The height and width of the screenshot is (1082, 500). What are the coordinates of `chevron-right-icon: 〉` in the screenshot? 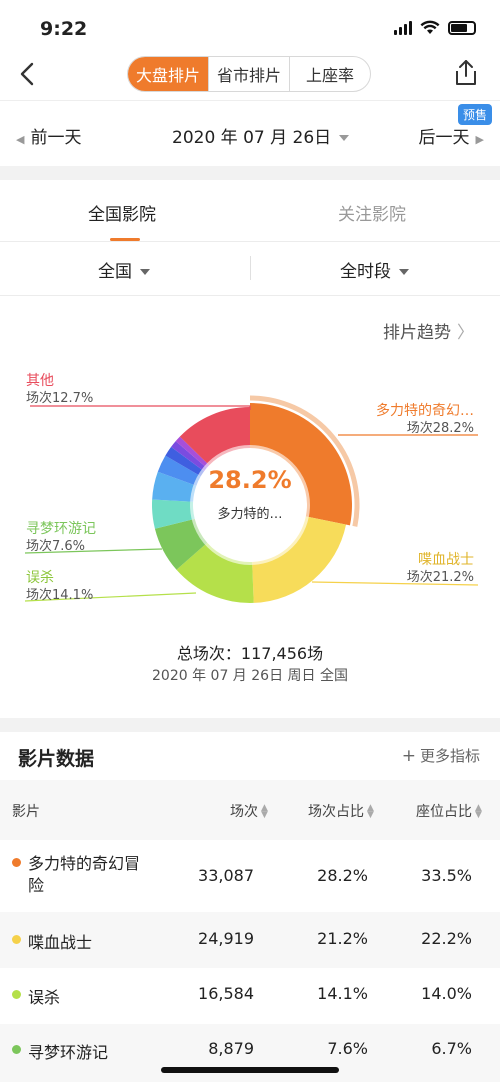 It's located at (465, 333).